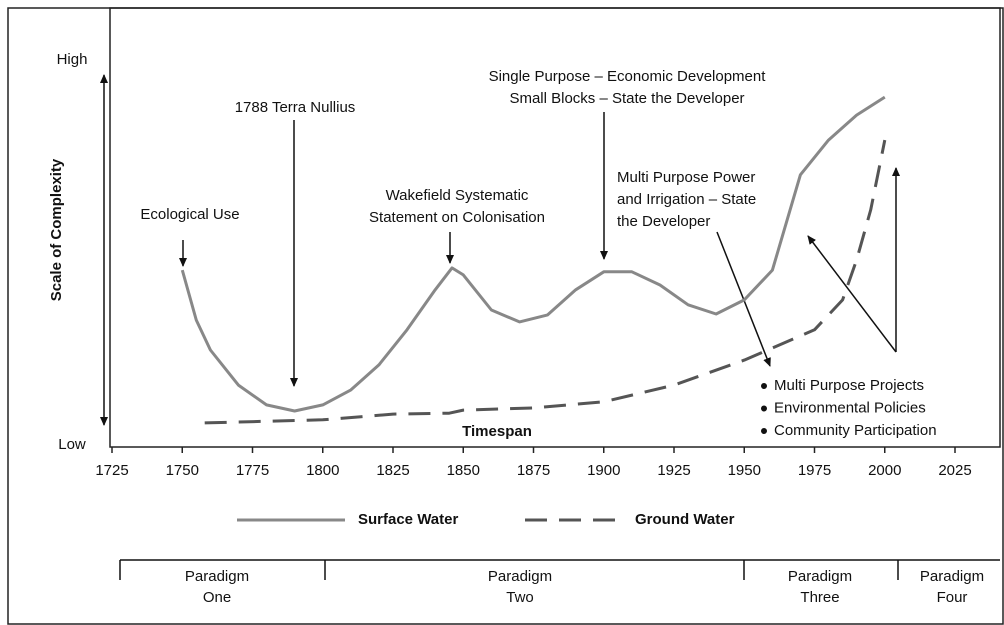 Image resolution: width=1004 pixels, height=625 pixels. I want to click on x-tick-label: 1825, so click(392, 470).